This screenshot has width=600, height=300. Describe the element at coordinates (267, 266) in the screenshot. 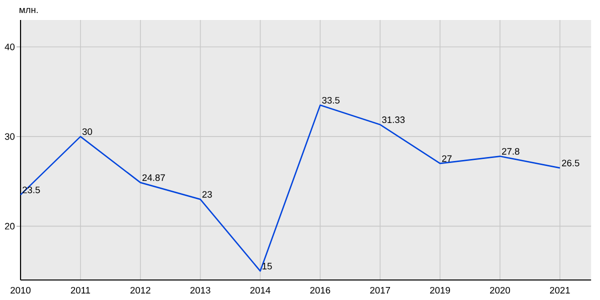

I see `data-label: 15` at that location.